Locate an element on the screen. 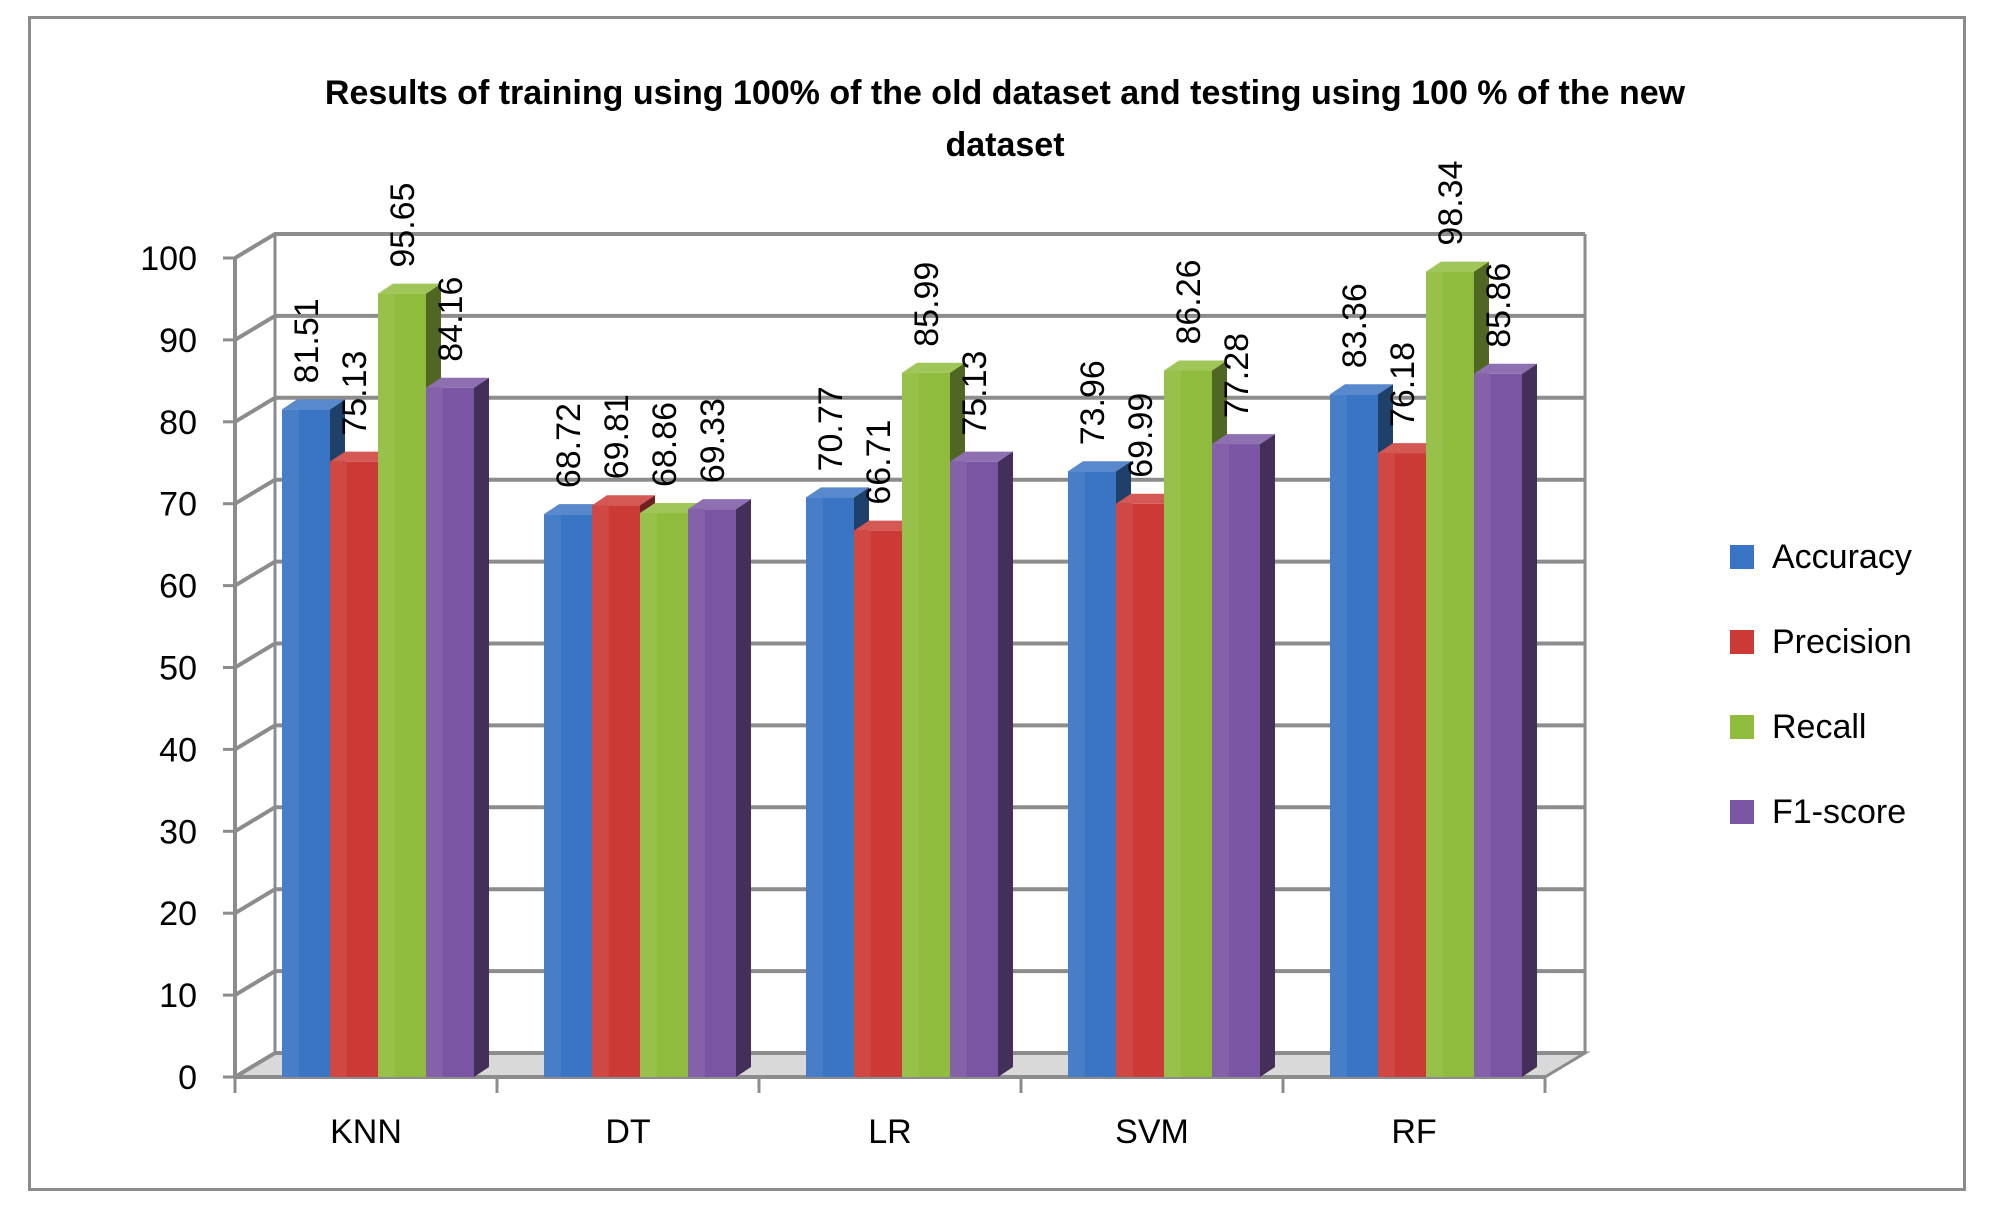 The height and width of the screenshot is (1215, 1997). data-label: 69.81 is located at coordinates (617, 436).